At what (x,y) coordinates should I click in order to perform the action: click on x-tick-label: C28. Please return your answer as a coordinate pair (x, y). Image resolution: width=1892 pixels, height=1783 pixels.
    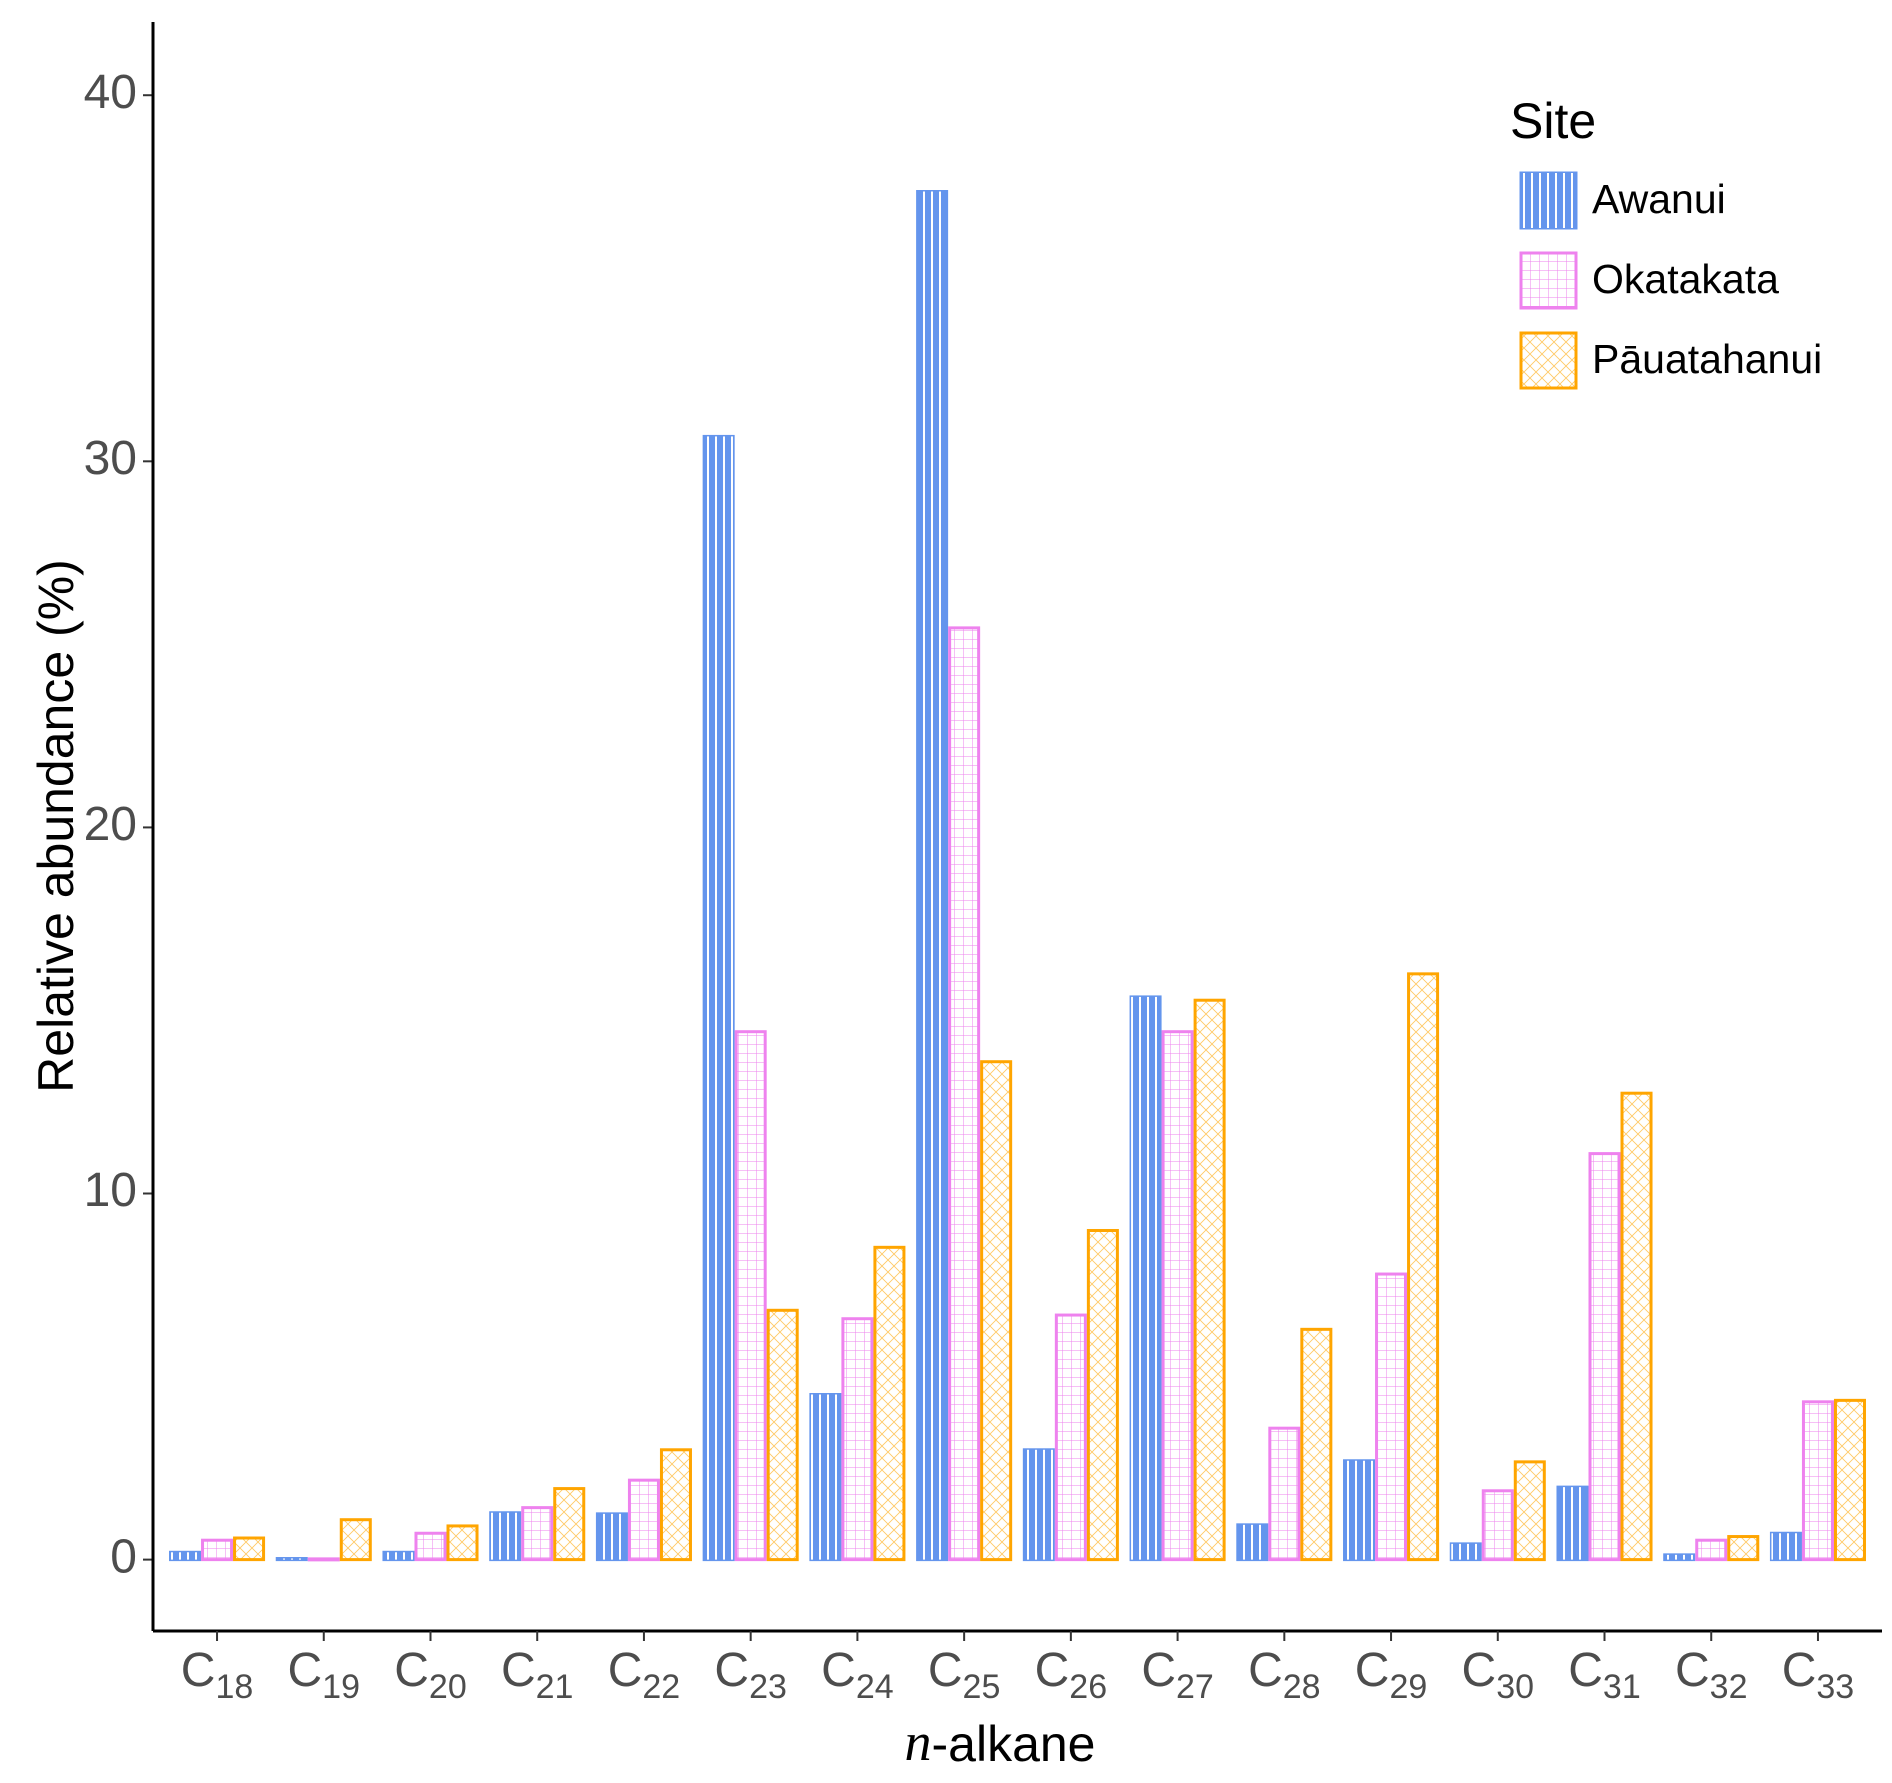
    Looking at the image, I should click on (1284, 1675).